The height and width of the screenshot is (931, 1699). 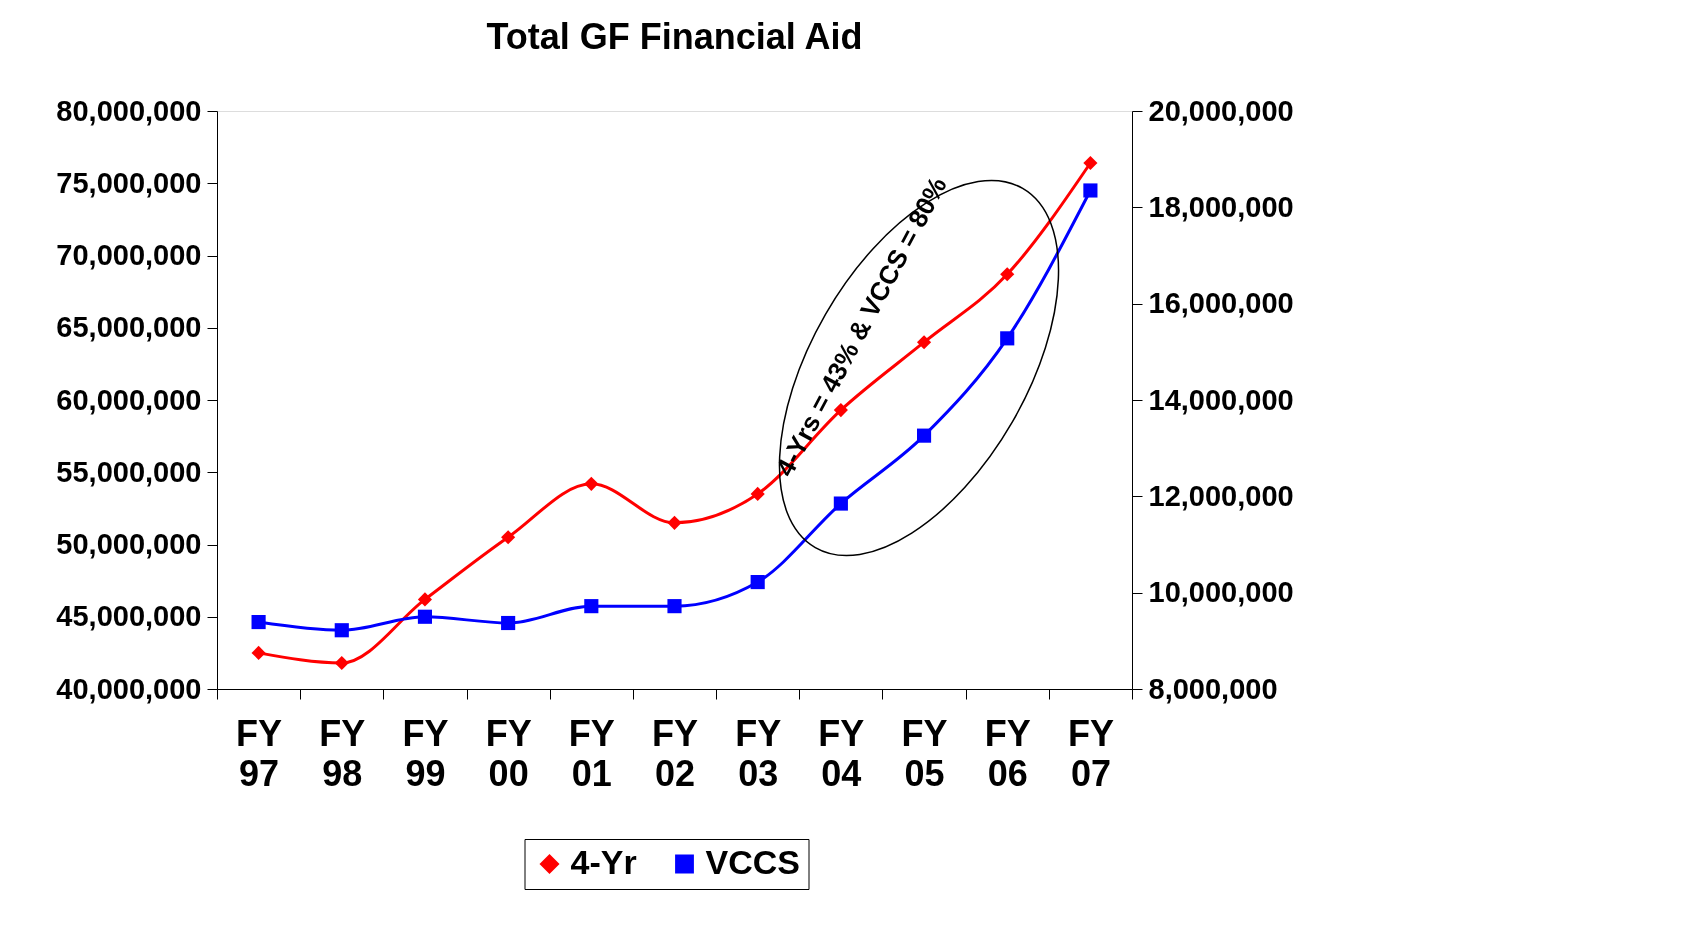 What do you see at coordinates (924, 753) in the screenshot?
I see `x-tick-label: FY 05` at bounding box center [924, 753].